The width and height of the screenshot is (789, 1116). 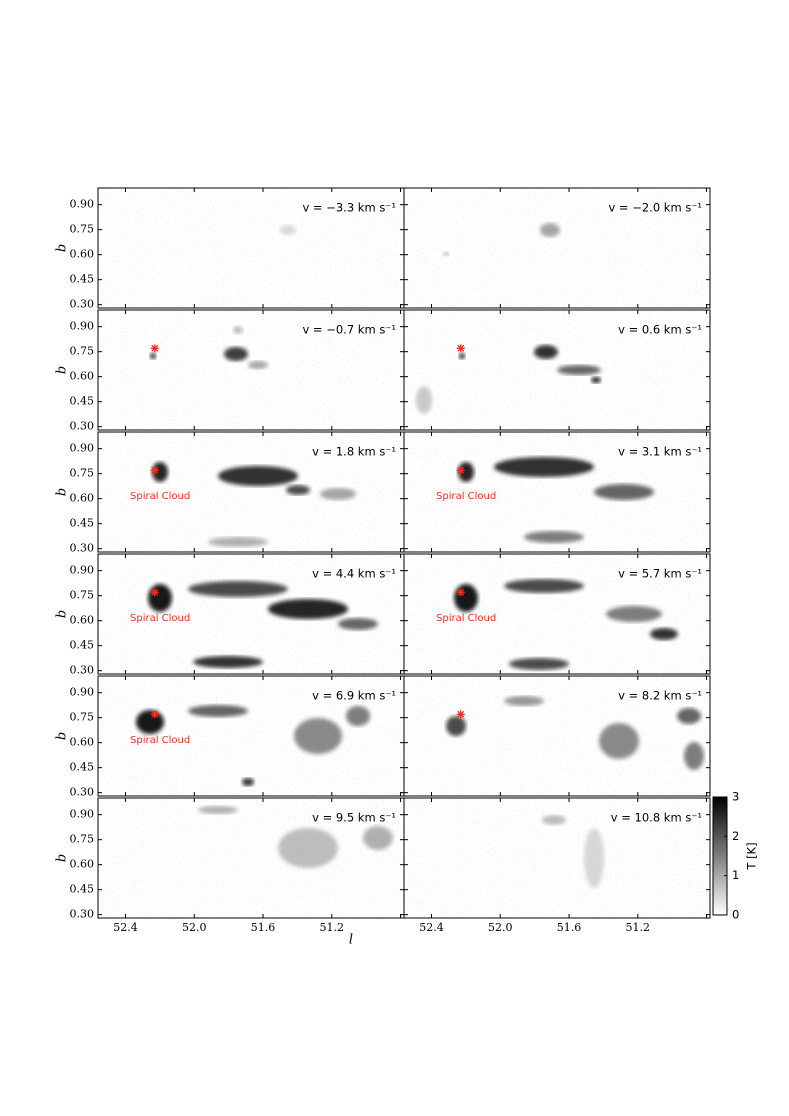 What do you see at coordinates (349, 330) in the screenshot?
I see `velocity-label: v = −0.7 km s⁻¹` at bounding box center [349, 330].